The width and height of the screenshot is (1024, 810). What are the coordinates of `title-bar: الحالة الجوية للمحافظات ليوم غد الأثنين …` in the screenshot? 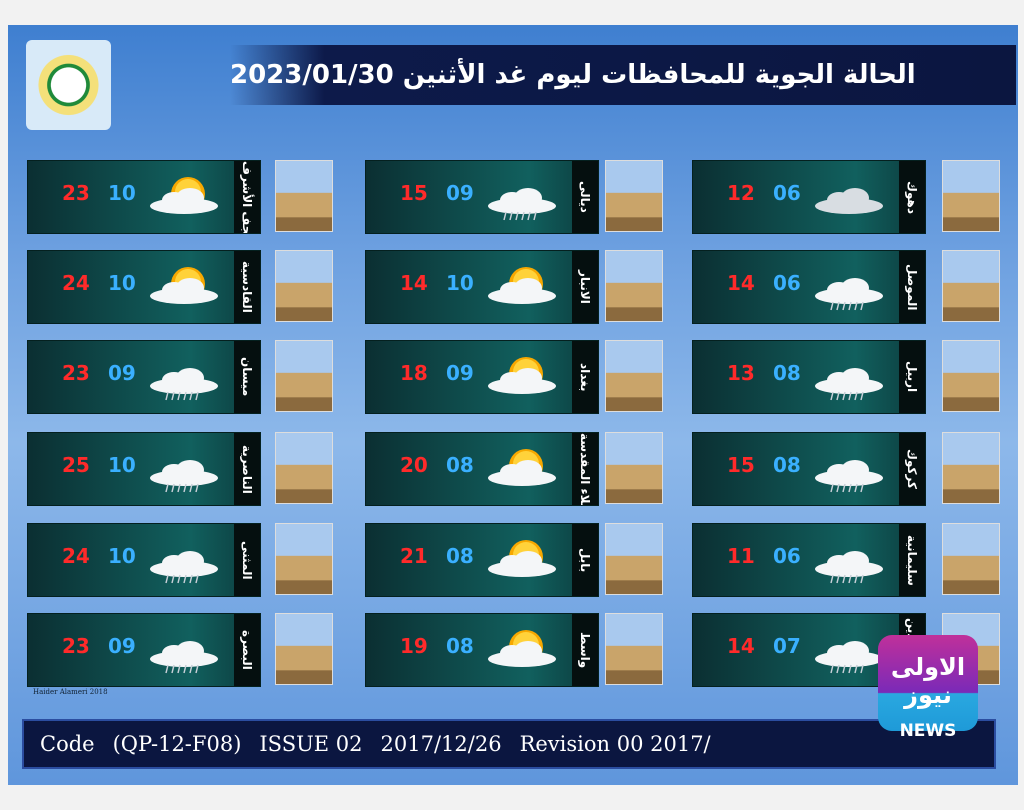 It's located at (623, 75).